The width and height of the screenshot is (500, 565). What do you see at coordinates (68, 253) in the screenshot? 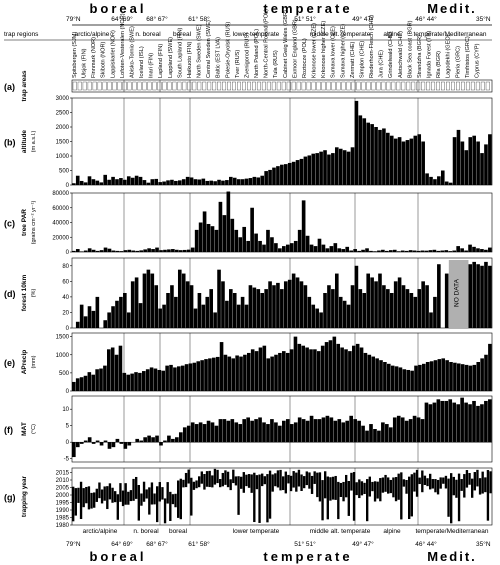
I see `y-tick-label: 0` at bounding box center [68, 253].